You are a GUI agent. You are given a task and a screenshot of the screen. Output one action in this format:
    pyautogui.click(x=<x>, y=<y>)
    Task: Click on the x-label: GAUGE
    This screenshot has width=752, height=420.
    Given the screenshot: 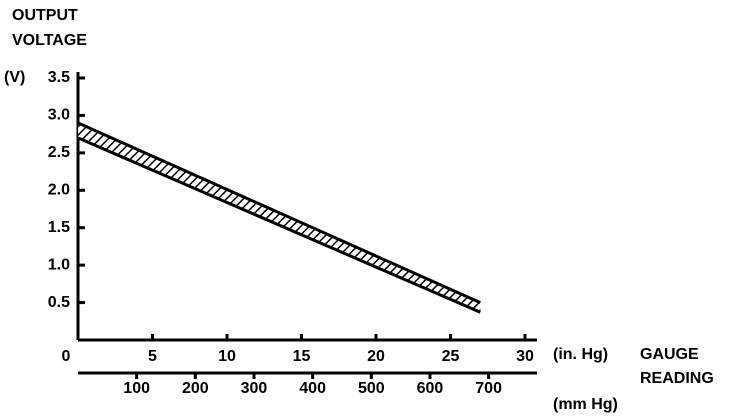 What is the action you would take?
    pyautogui.click(x=669, y=354)
    